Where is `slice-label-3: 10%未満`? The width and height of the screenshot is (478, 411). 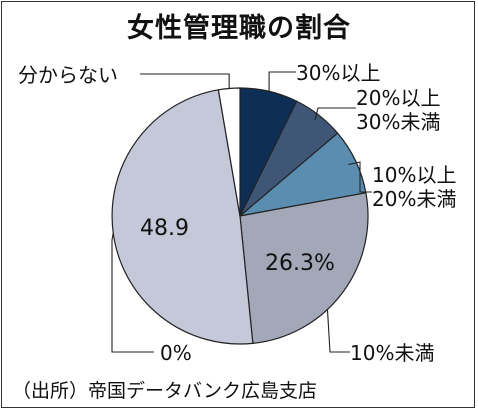 slice-label-3: 10%未満 is located at coordinates (392, 353).